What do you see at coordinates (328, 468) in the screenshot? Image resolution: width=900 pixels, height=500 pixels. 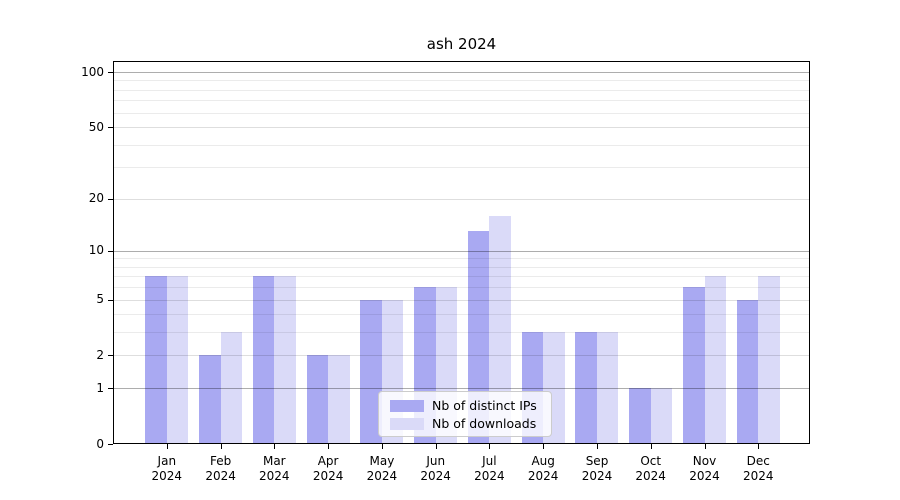 I see `x-tick-label: Apr 2024` at bounding box center [328, 468].